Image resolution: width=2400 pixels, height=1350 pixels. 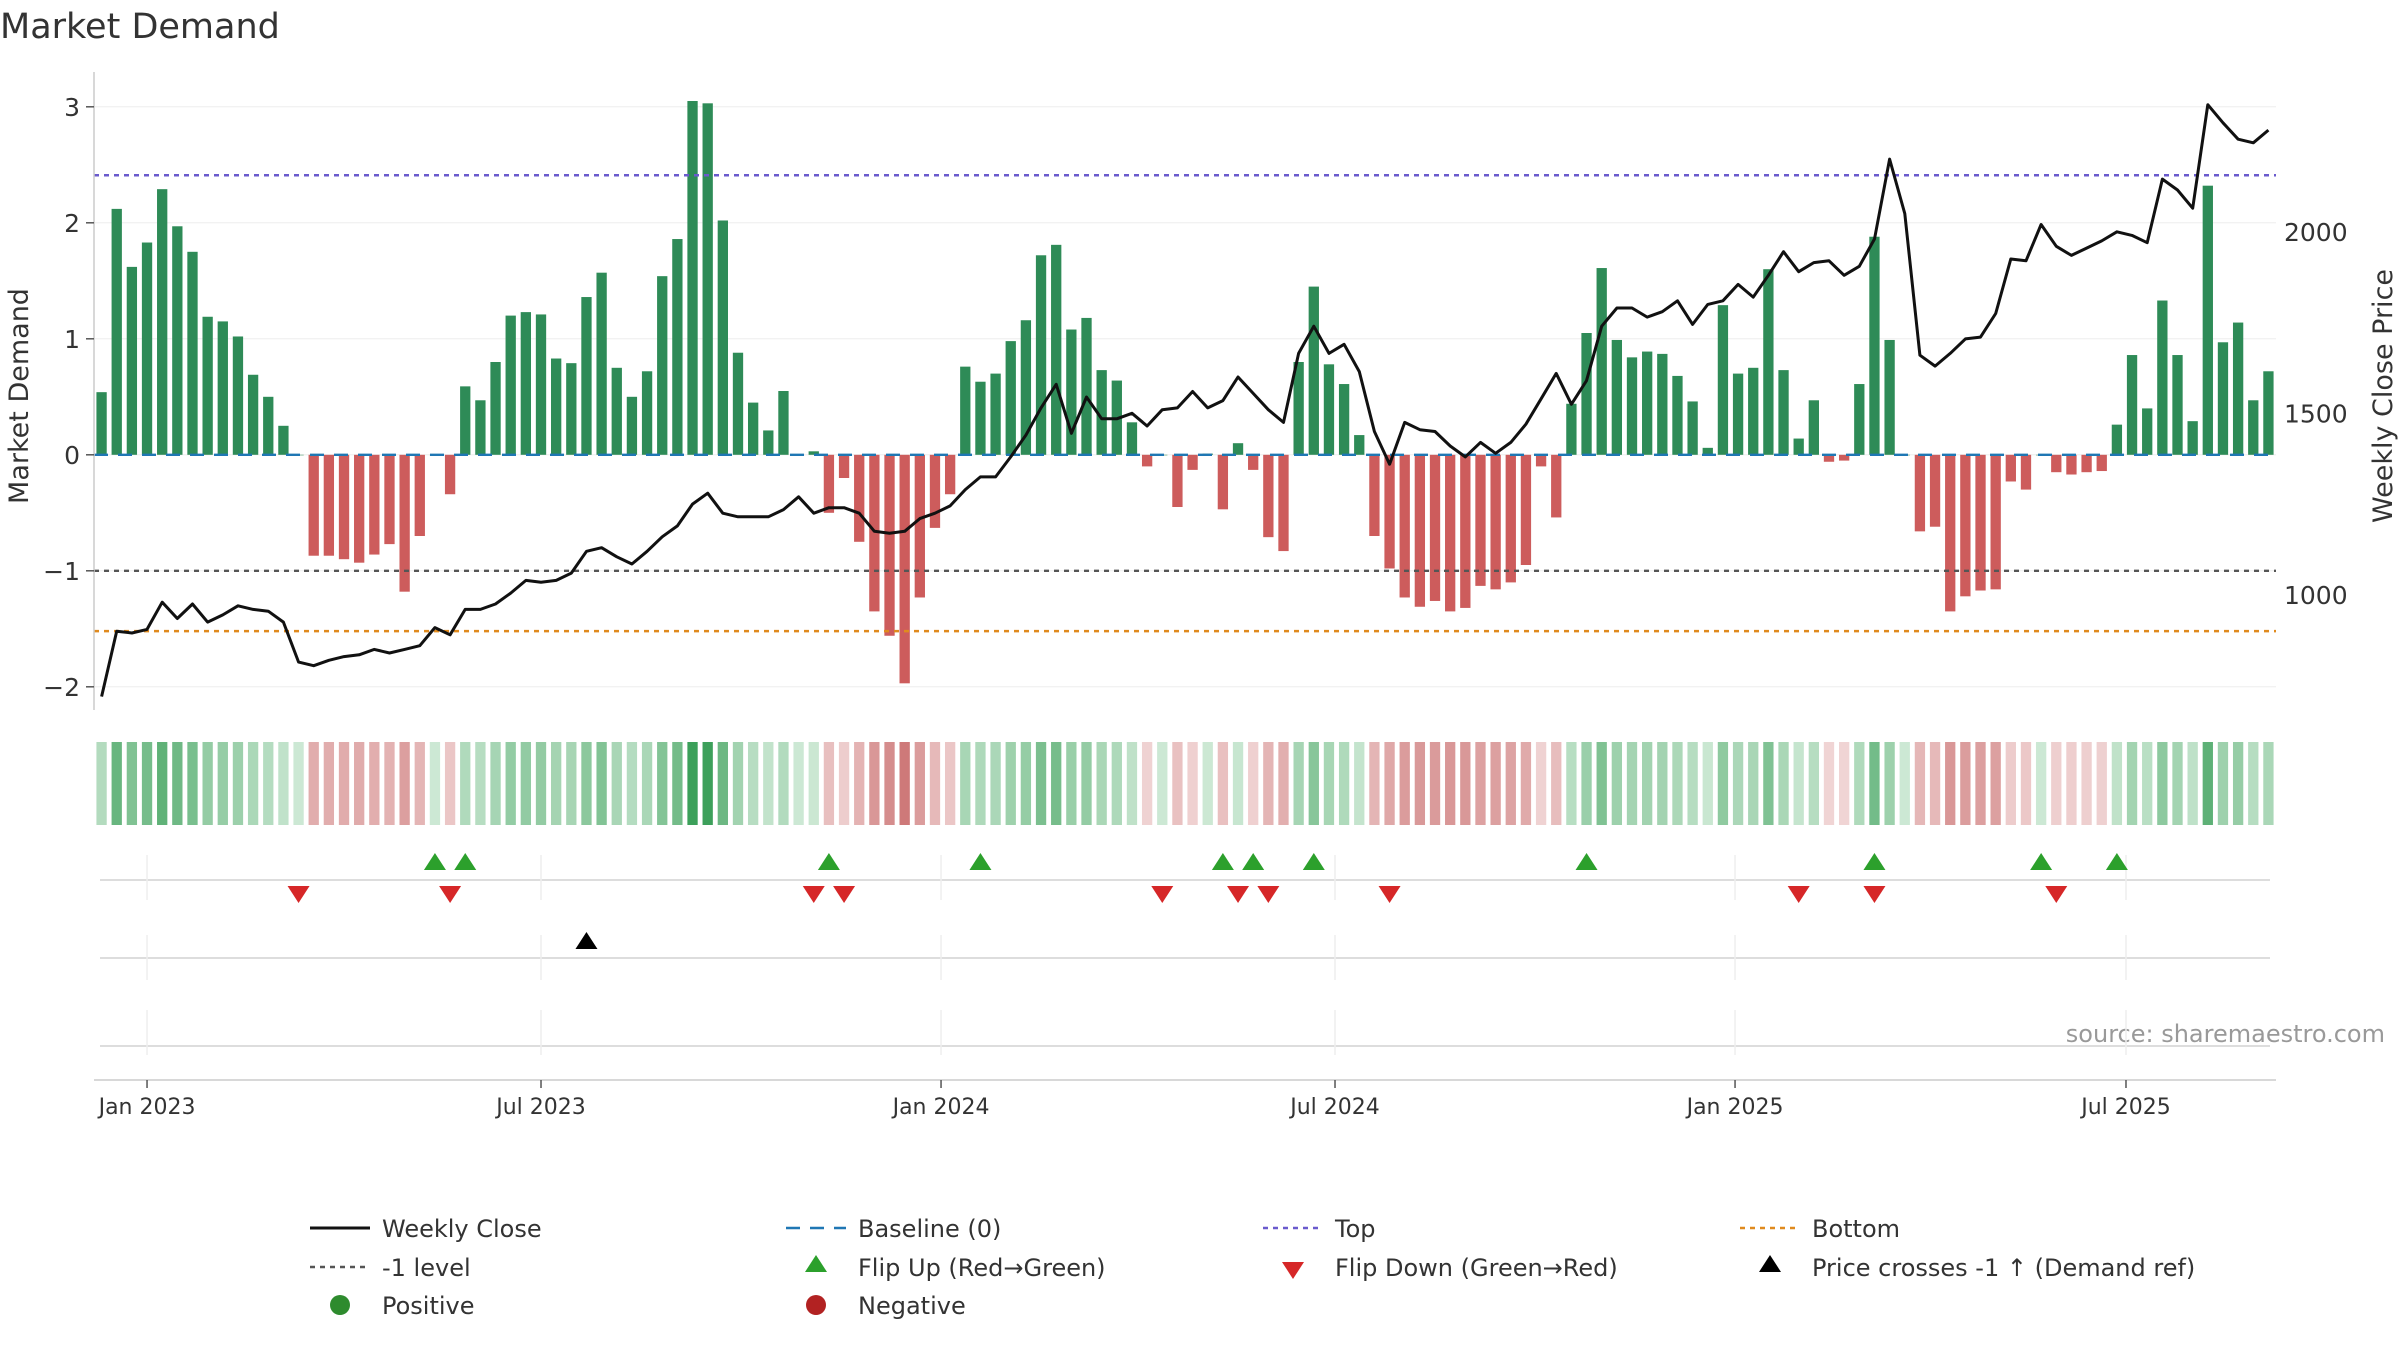 I want to click on legend-label: Negative, so click(x=912, y=1306).